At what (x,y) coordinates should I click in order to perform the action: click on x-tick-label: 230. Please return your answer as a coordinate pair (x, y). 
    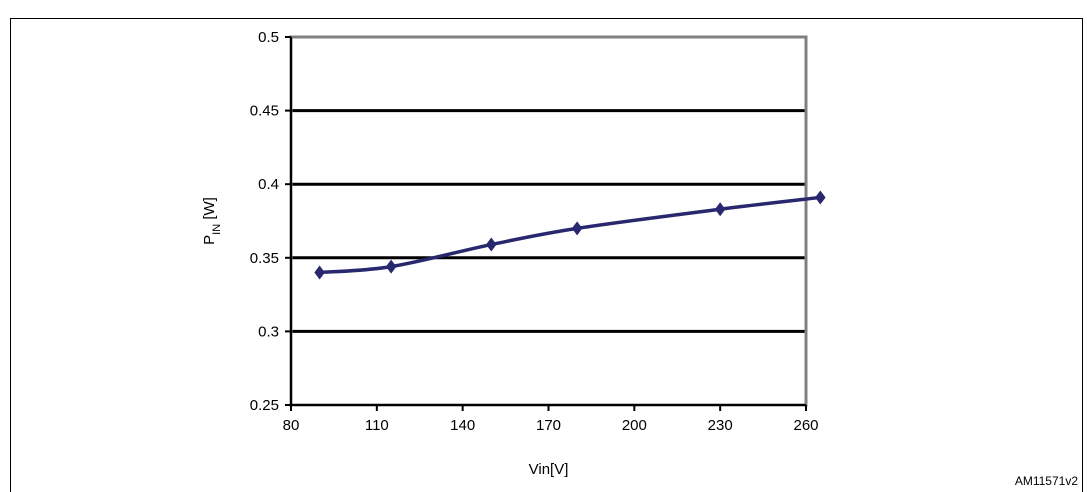
    Looking at the image, I should click on (720, 425).